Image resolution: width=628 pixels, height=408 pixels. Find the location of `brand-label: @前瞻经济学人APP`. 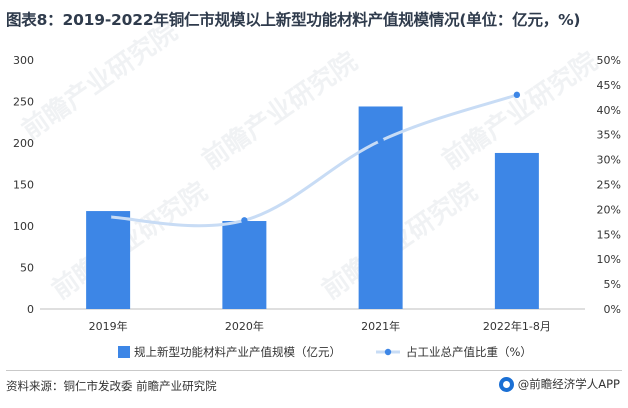

brand-label: @前瞻经济学人APP is located at coordinates (568, 384).